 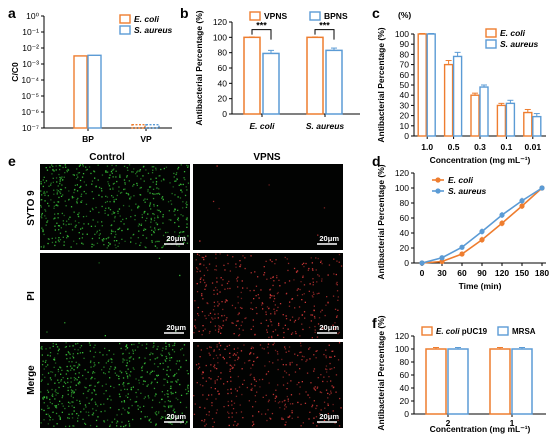 What do you see at coordinates (325, 126) in the screenshot?
I see `b-xtick-label: S. aureus` at bounding box center [325, 126].